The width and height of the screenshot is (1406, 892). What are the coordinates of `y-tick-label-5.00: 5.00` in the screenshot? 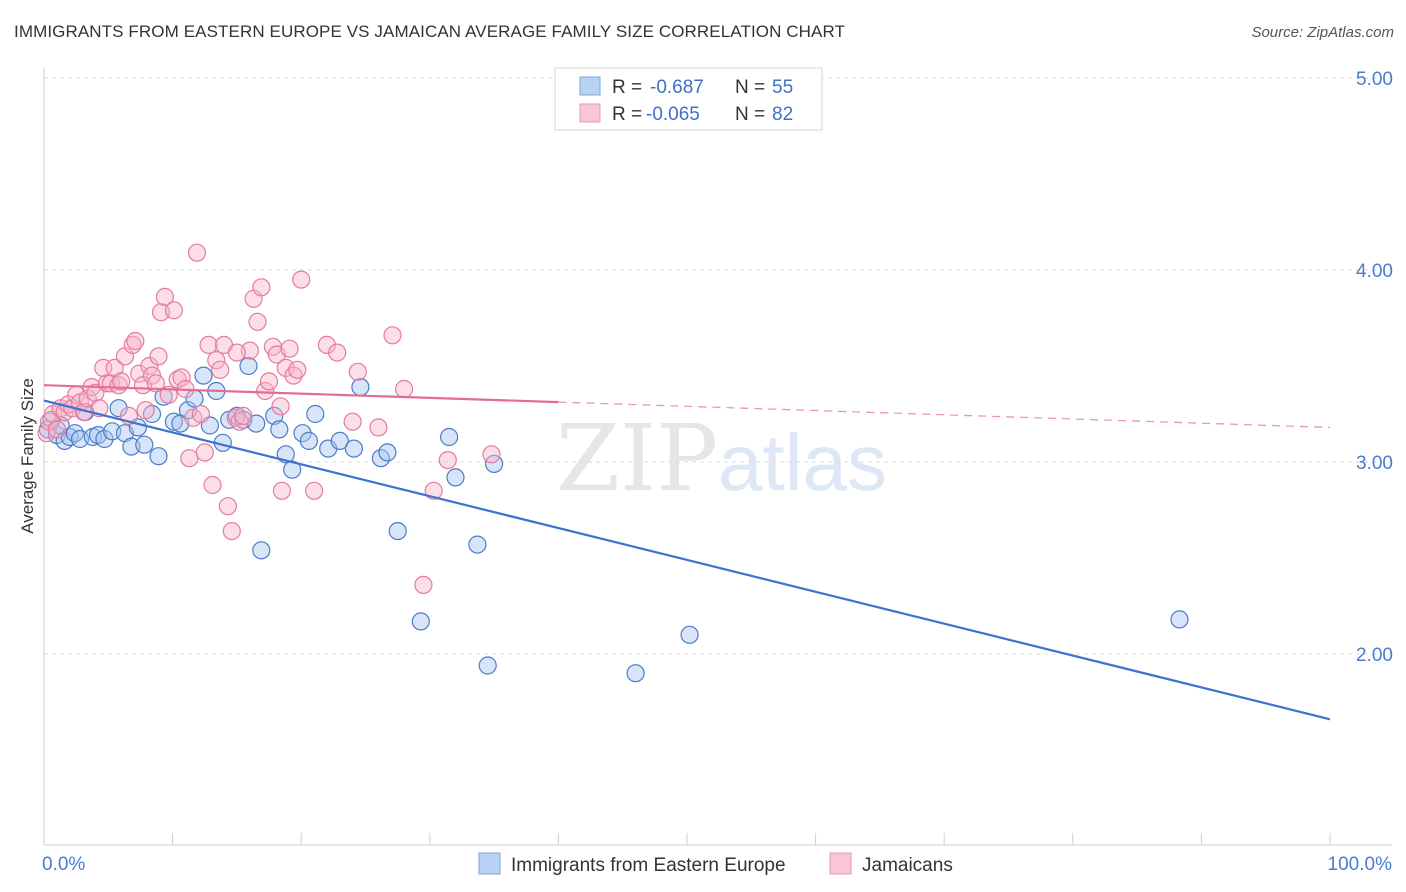 It's located at (1374, 79).